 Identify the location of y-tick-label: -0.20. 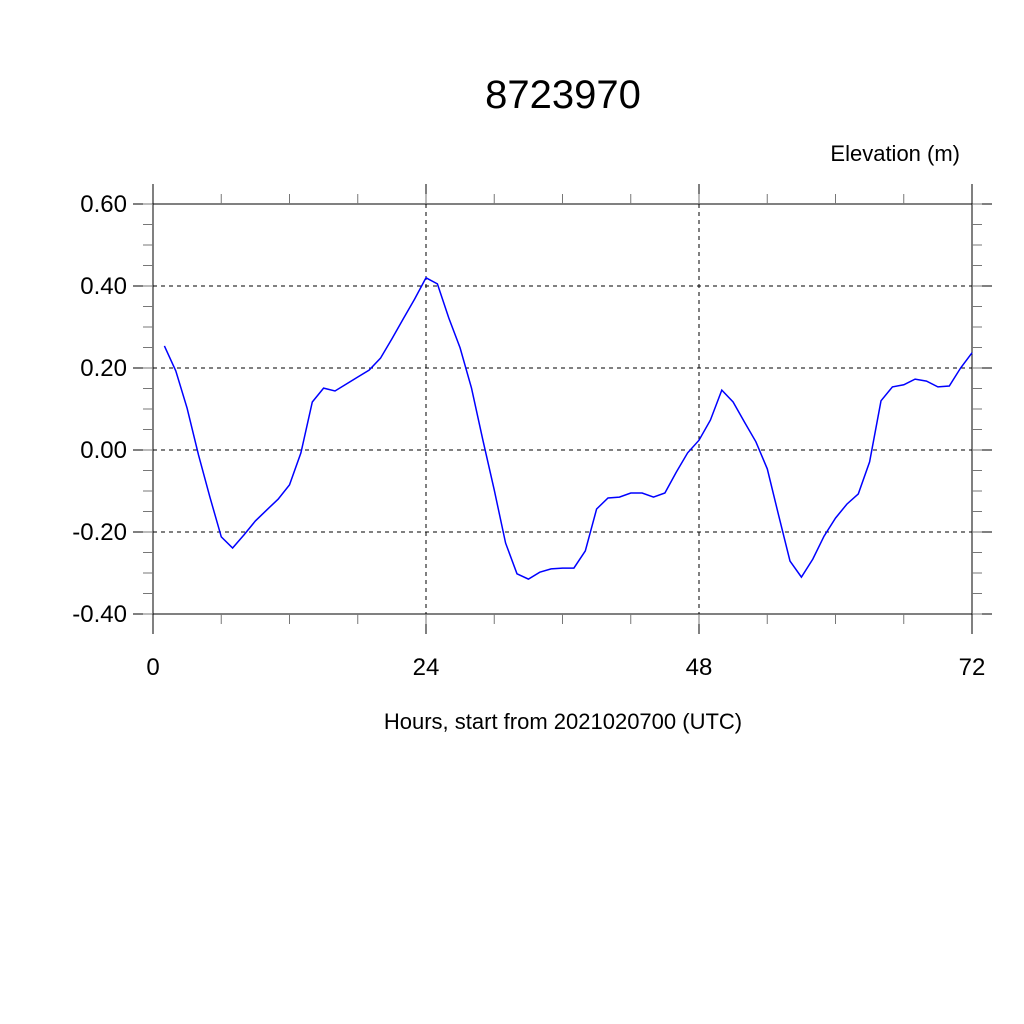
(99, 532).